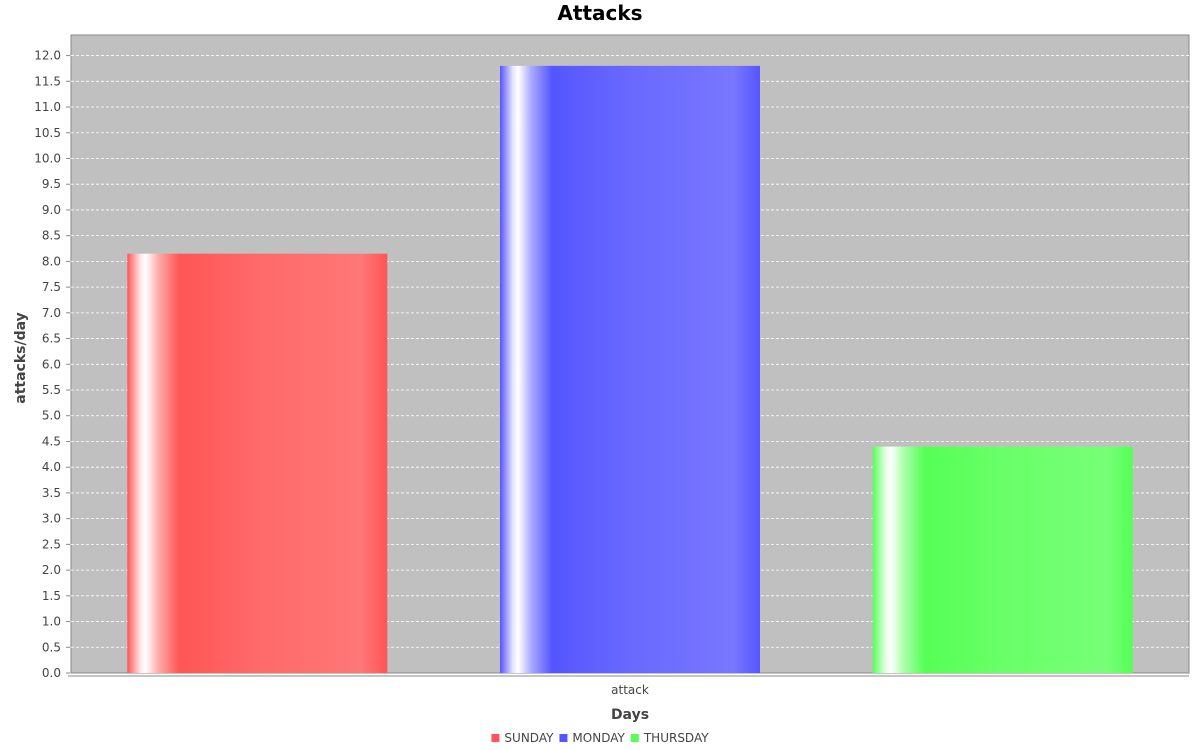  Describe the element at coordinates (495, 738) in the screenshot. I see `legend-swatch-sunday` at that location.